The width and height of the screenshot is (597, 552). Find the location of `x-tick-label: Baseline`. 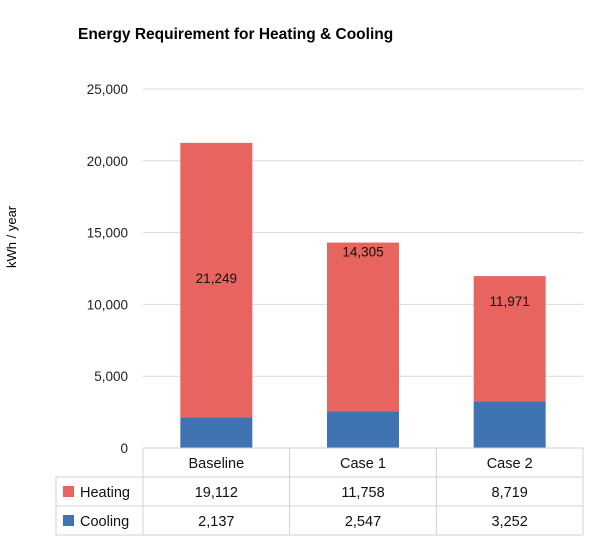

x-tick-label: Baseline is located at coordinates (217, 464).